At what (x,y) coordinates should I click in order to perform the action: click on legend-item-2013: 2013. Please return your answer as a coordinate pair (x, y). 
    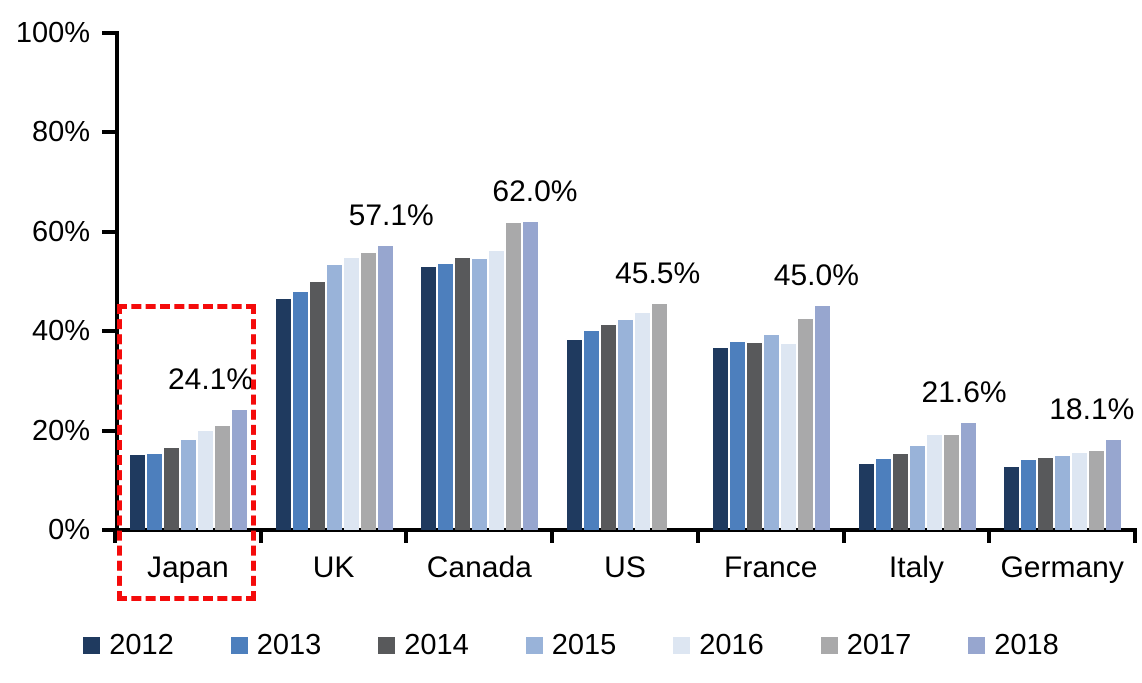
    Looking at the image, I should click on (276, 645).